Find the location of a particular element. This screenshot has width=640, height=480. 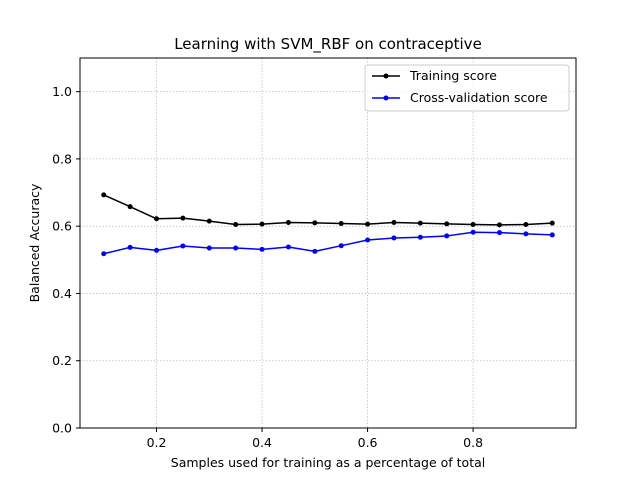

x-tick-label: 0.2 is located at coordinates (157, 442).